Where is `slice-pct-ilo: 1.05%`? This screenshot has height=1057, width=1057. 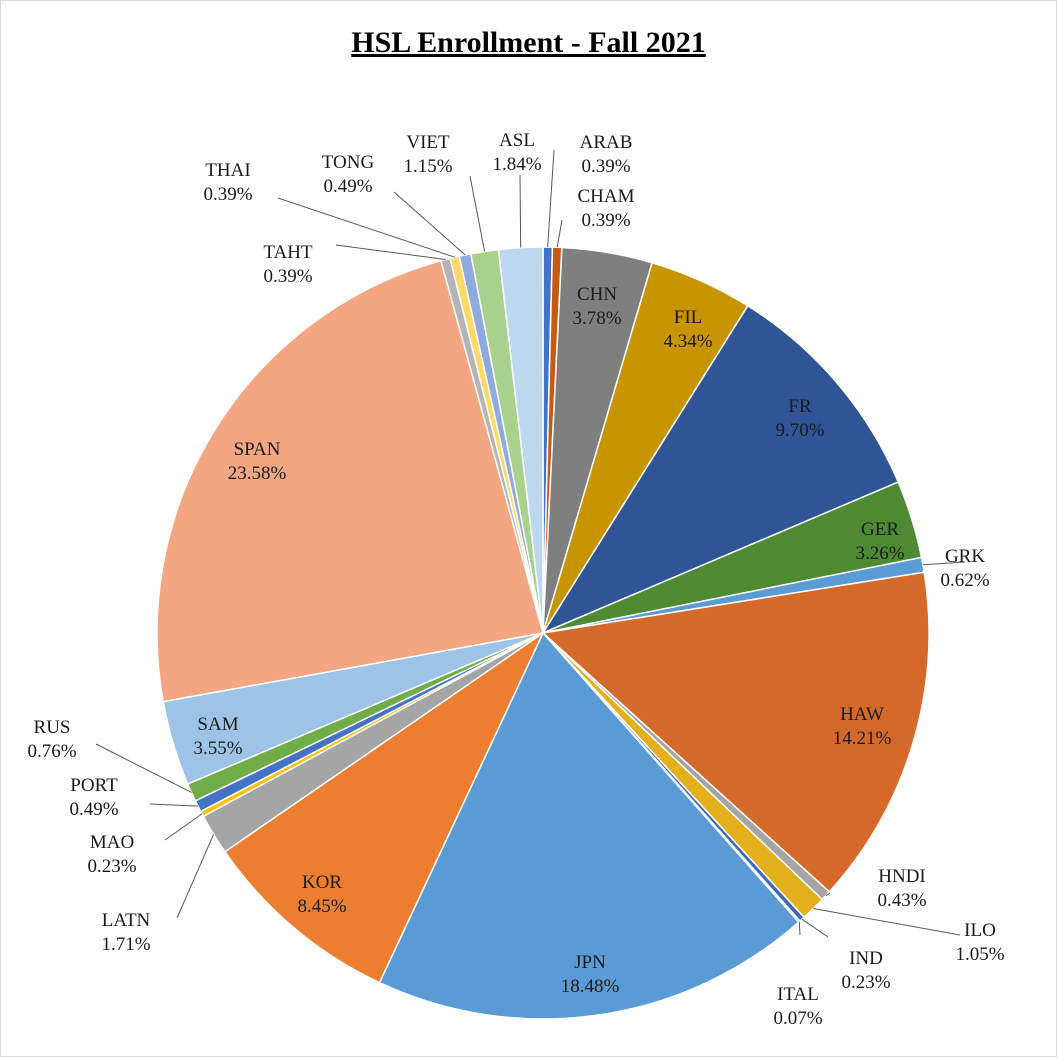 slice-pct-ilo: 1.05% is located at coordinates (979, 954).